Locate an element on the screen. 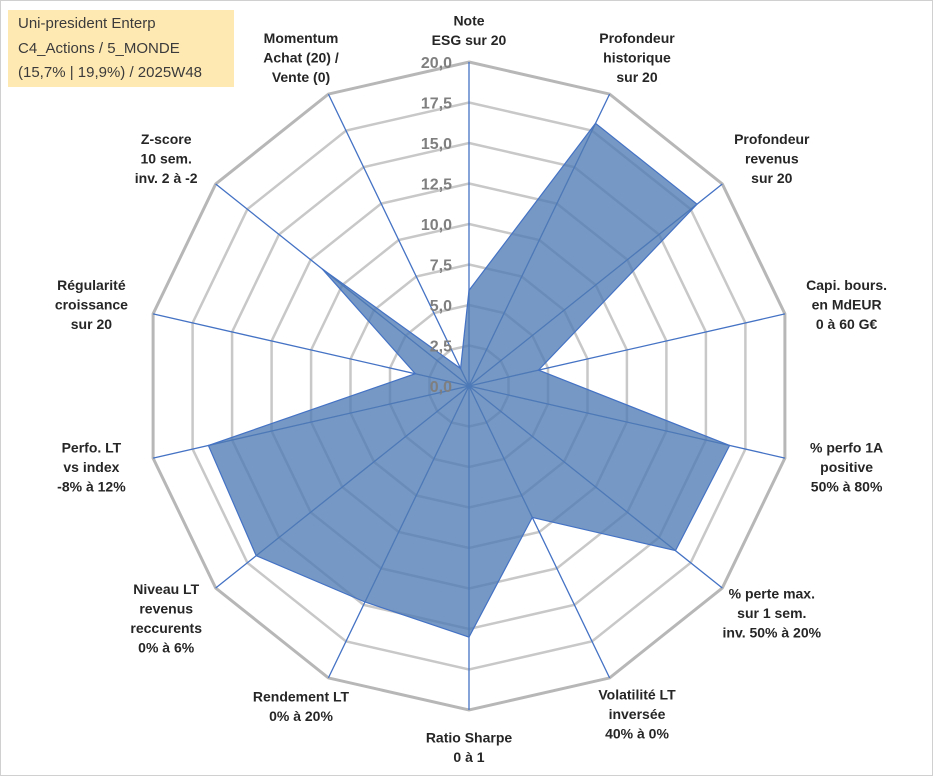 This screenshot has height=776, width=933. axis-label-9-line-1: revenus is located at coordinates (166, 609).